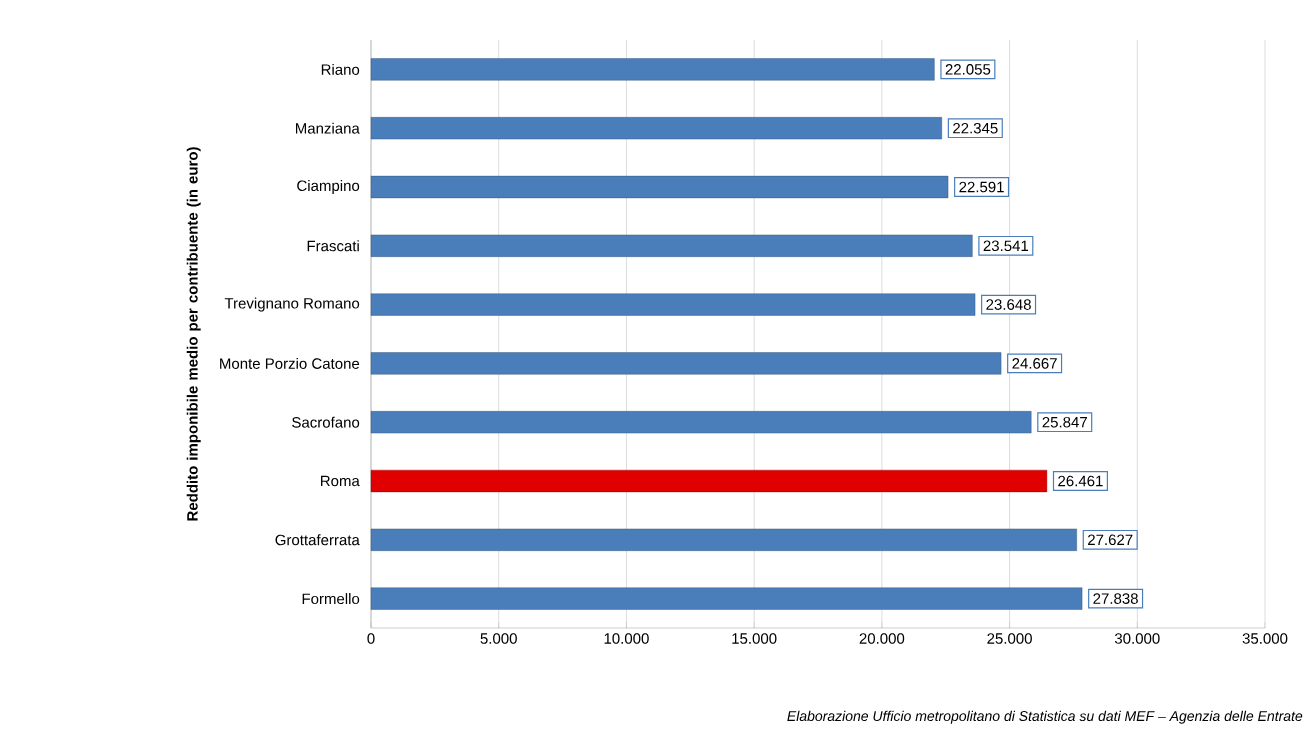  I want to click on data-label: 22.591, so click(981, 187).